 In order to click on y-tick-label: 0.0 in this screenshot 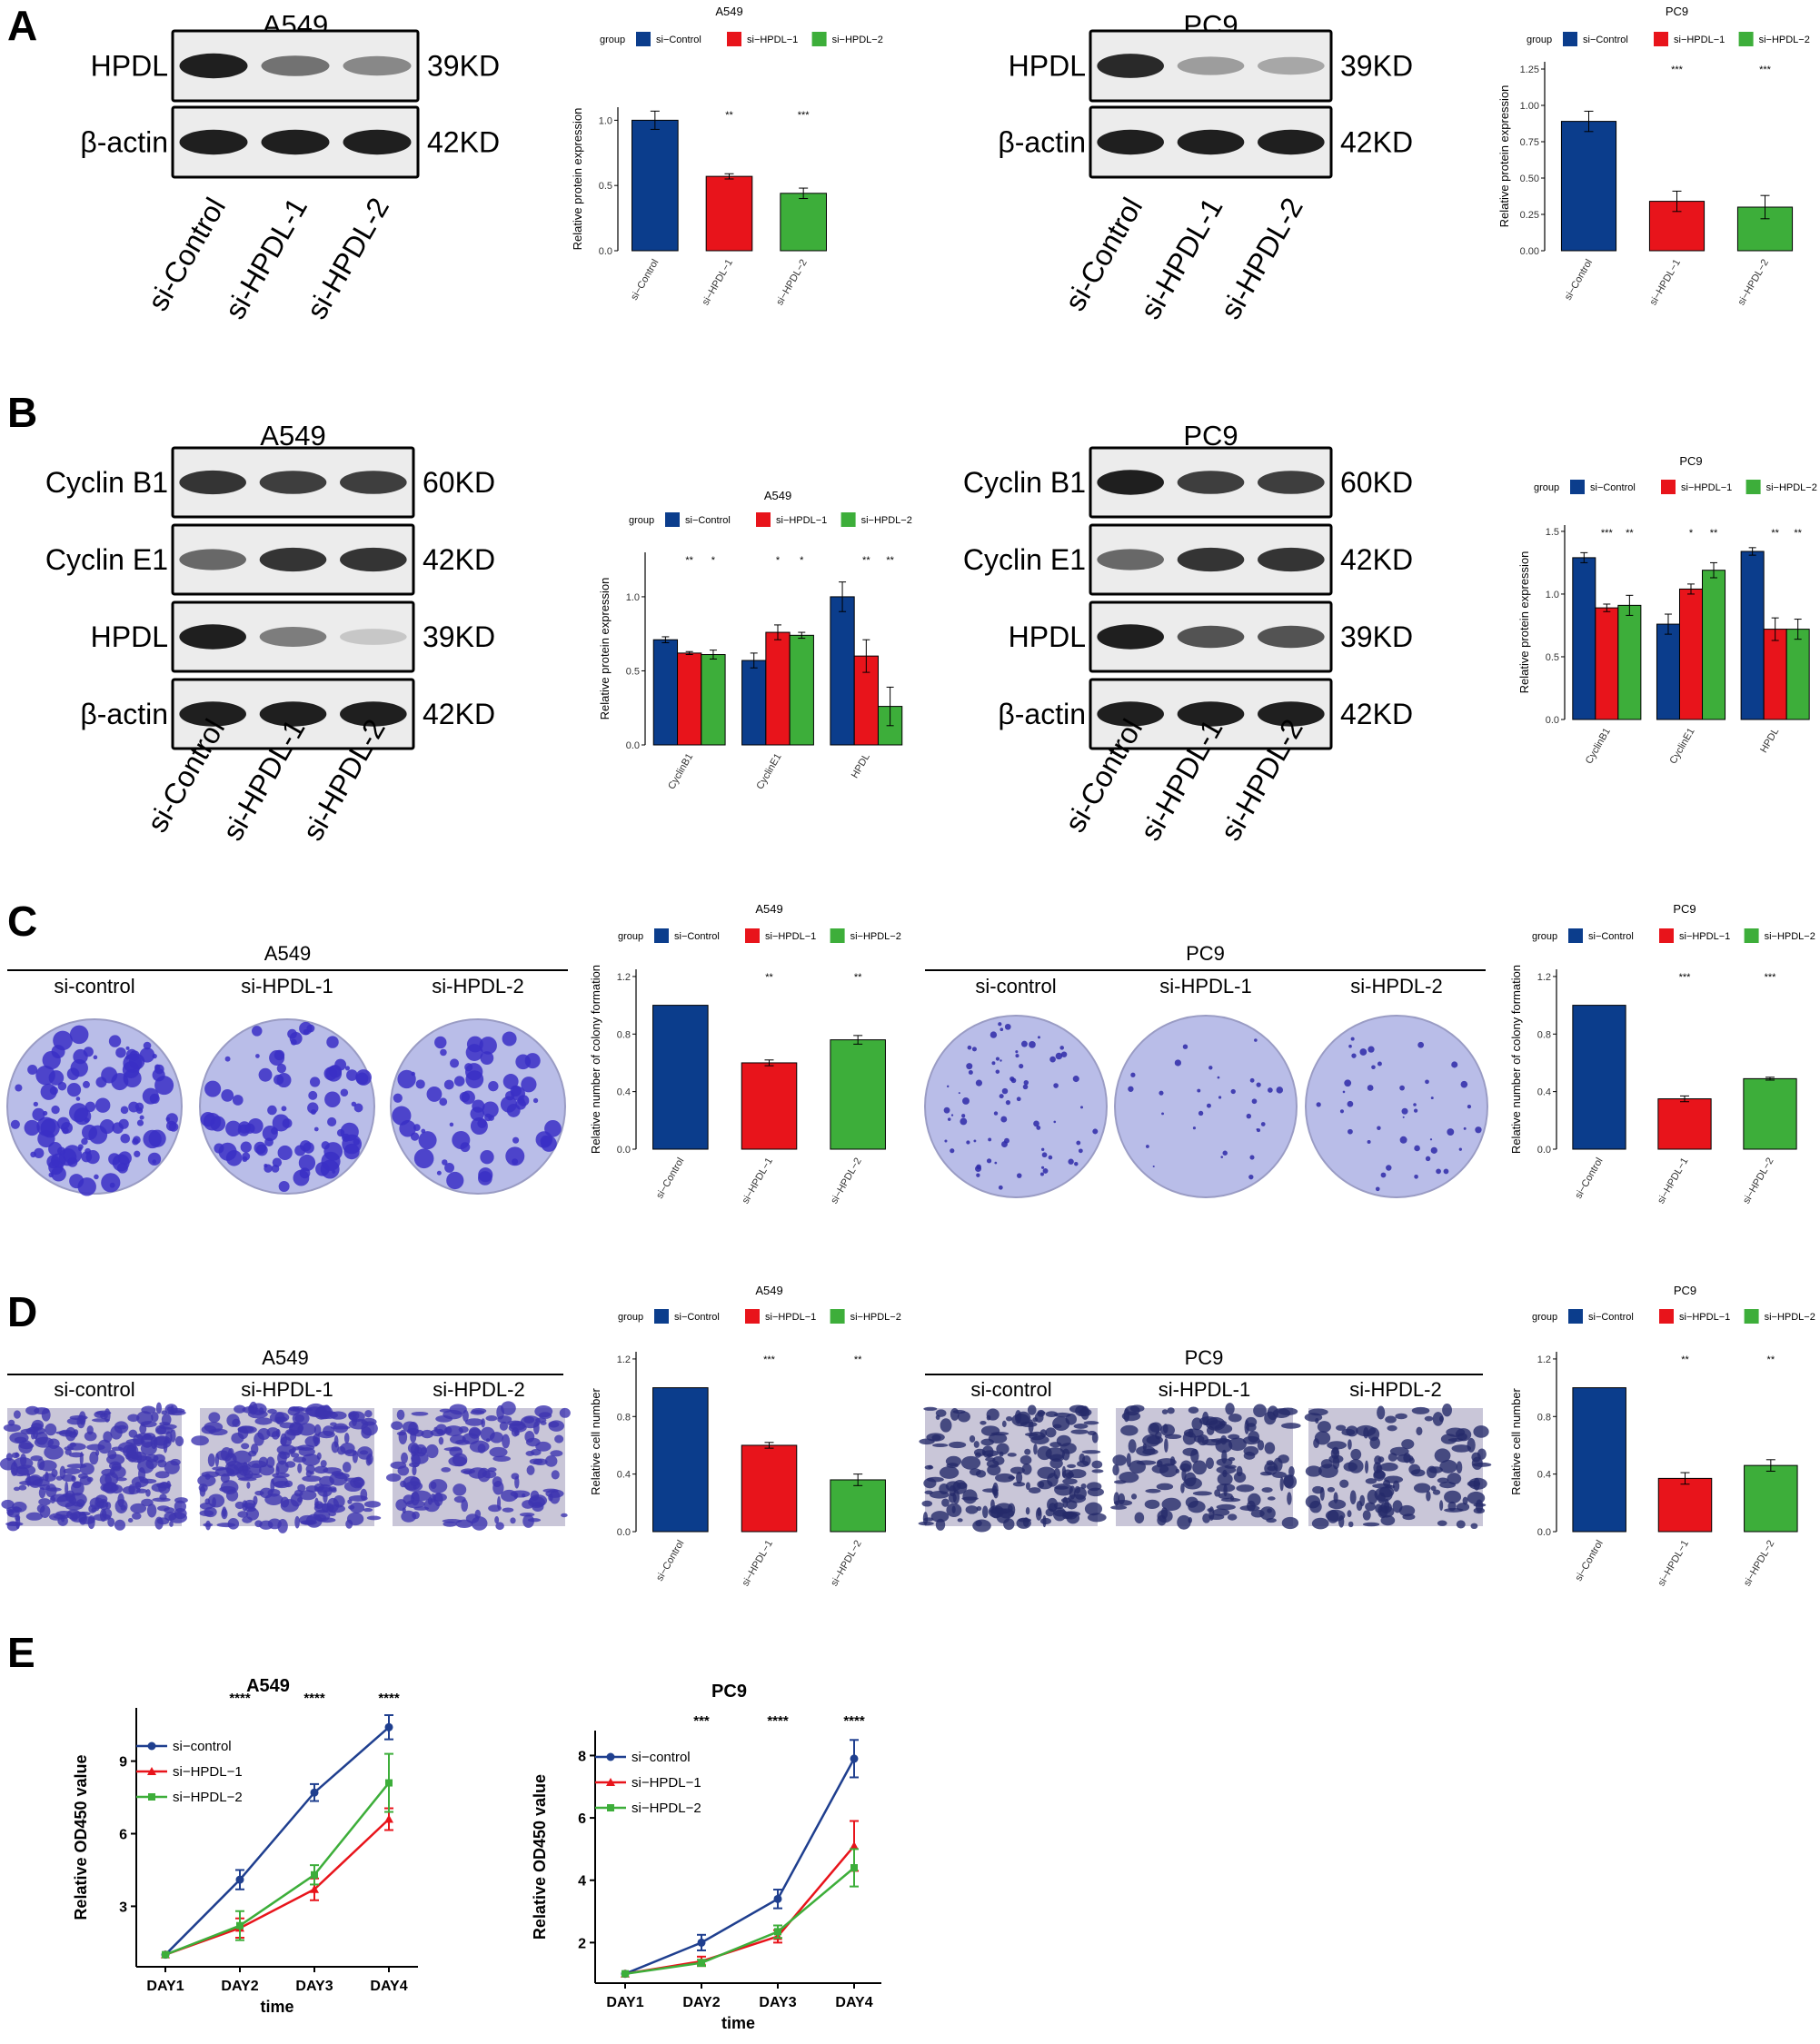, I will do `click(605, 252)`.